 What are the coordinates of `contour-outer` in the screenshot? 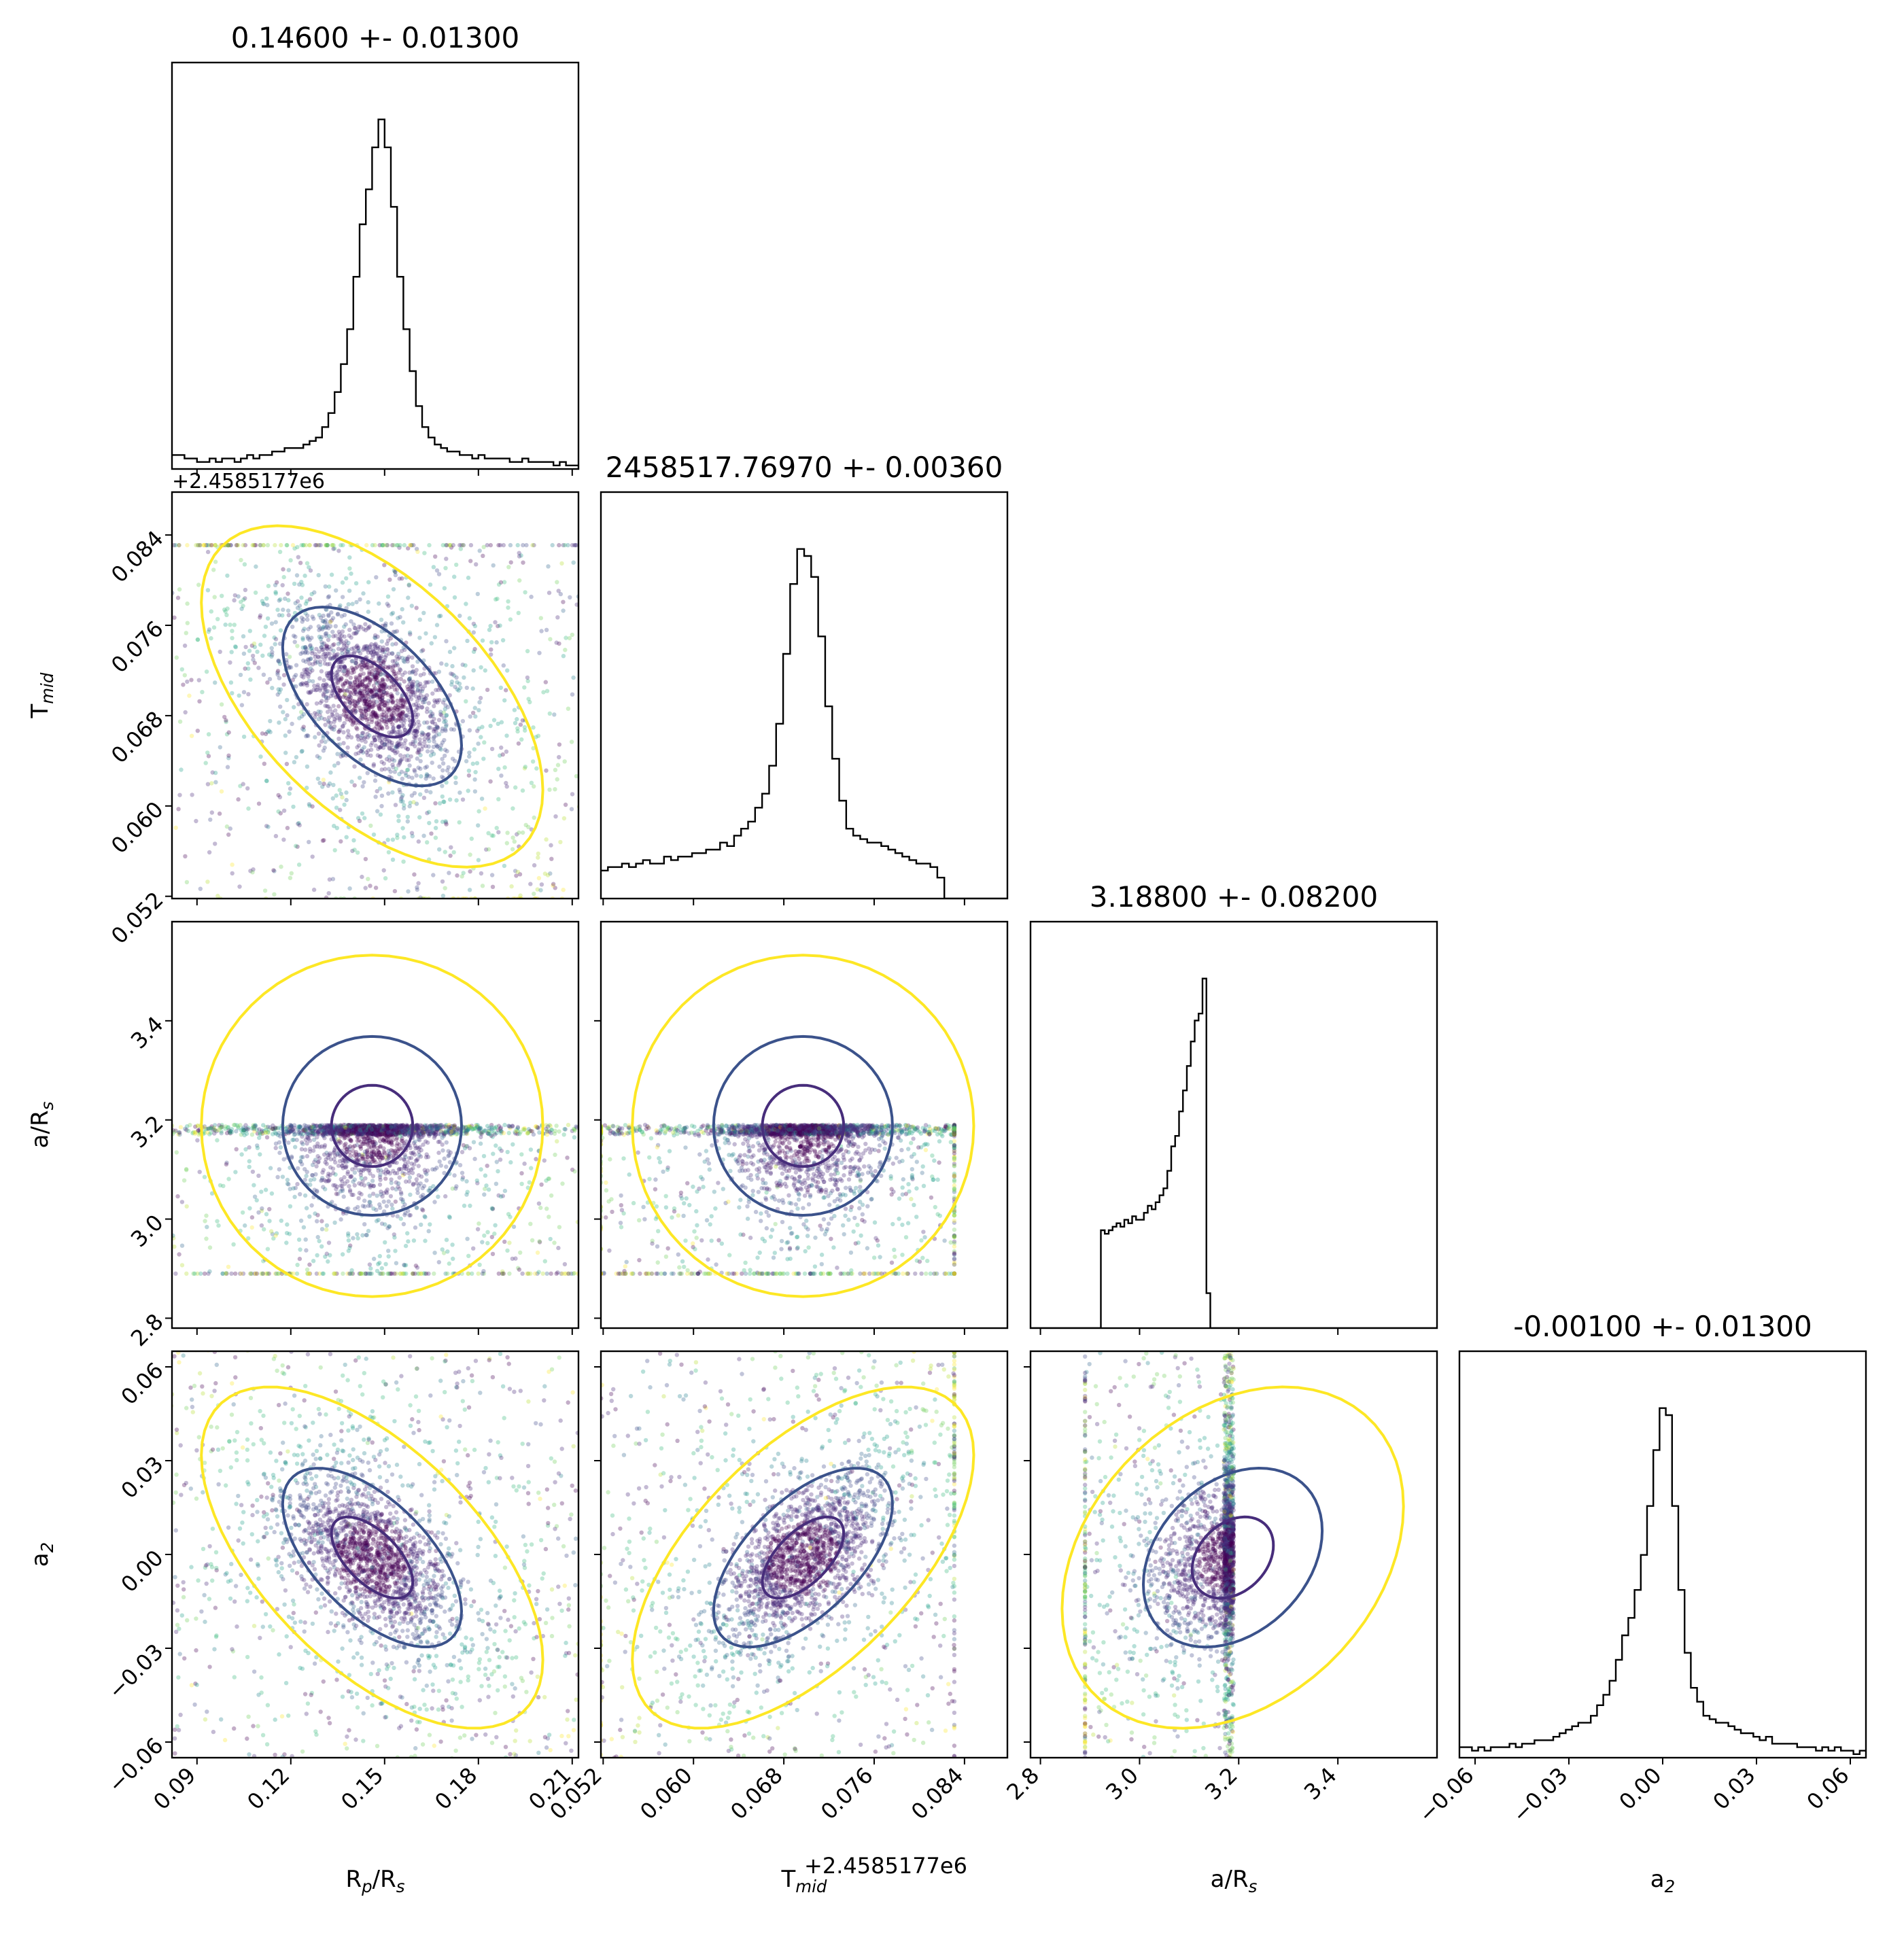 It's located at (373, 697).